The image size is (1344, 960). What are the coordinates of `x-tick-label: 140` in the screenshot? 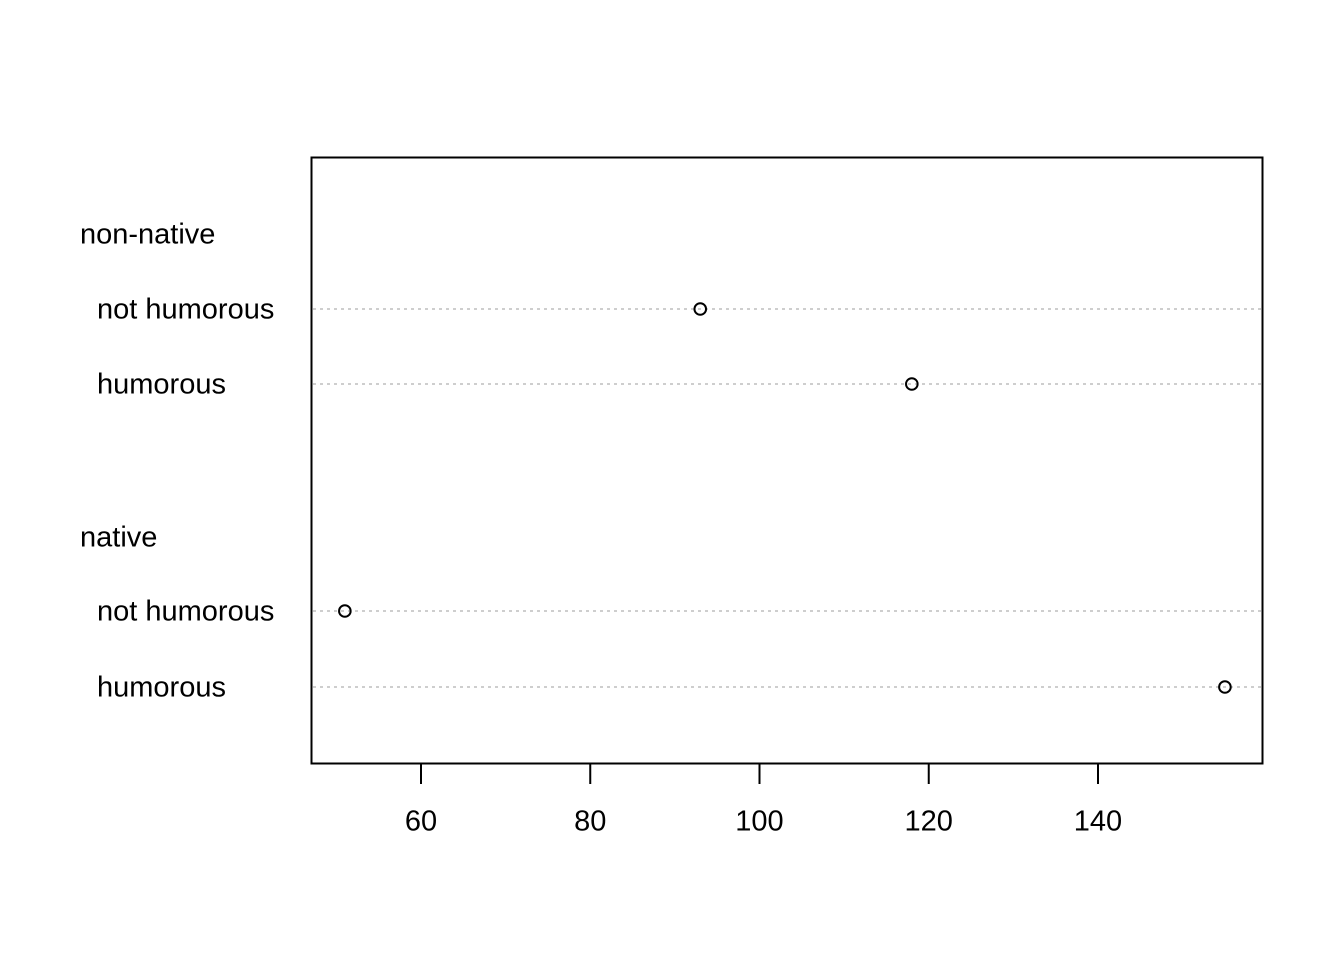 It's located at (1098, 822).